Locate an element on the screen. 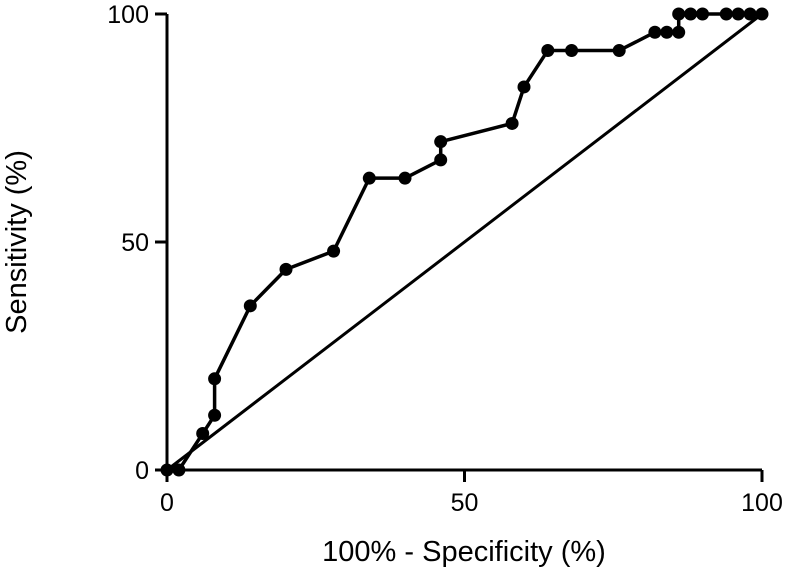 This screenshot has height=581, width=788. y-tick-label-0: 0 is located at coordinates (142, 471).